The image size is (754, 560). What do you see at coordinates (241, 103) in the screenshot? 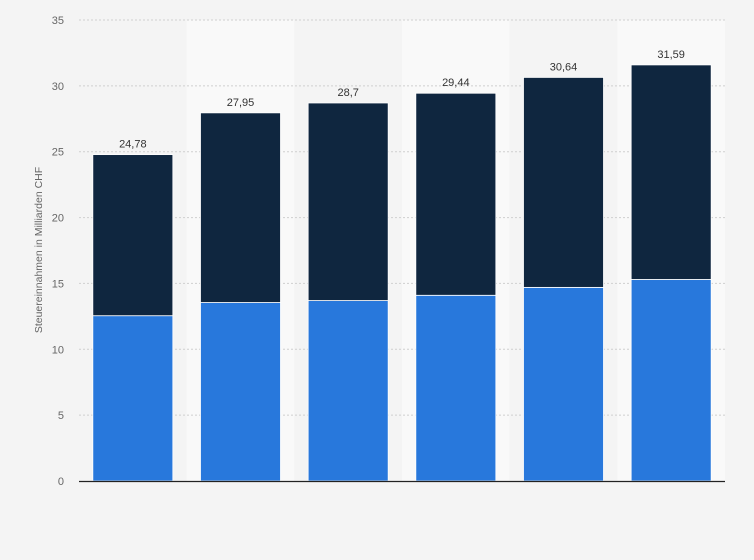
I see `bar-total-label: 27,95` at bounding box center [241, 103].